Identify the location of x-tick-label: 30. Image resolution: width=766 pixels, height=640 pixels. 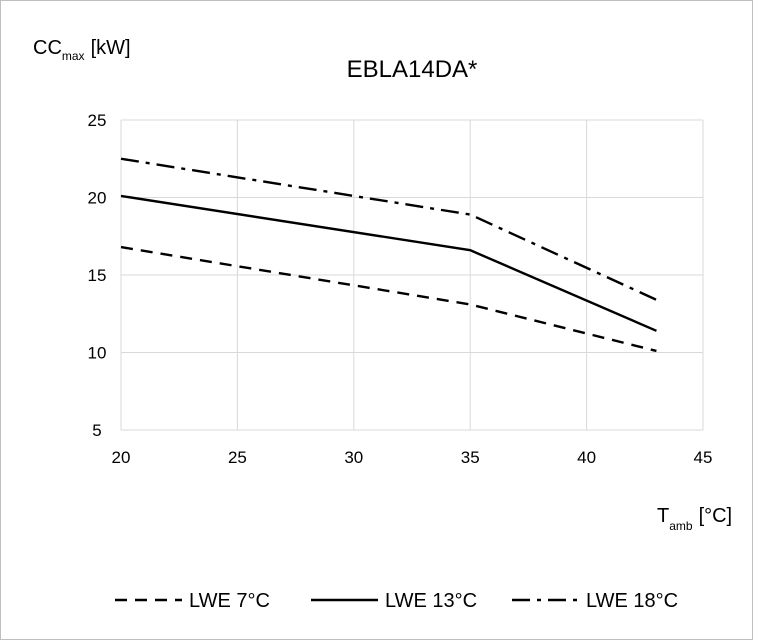
(353, 457).